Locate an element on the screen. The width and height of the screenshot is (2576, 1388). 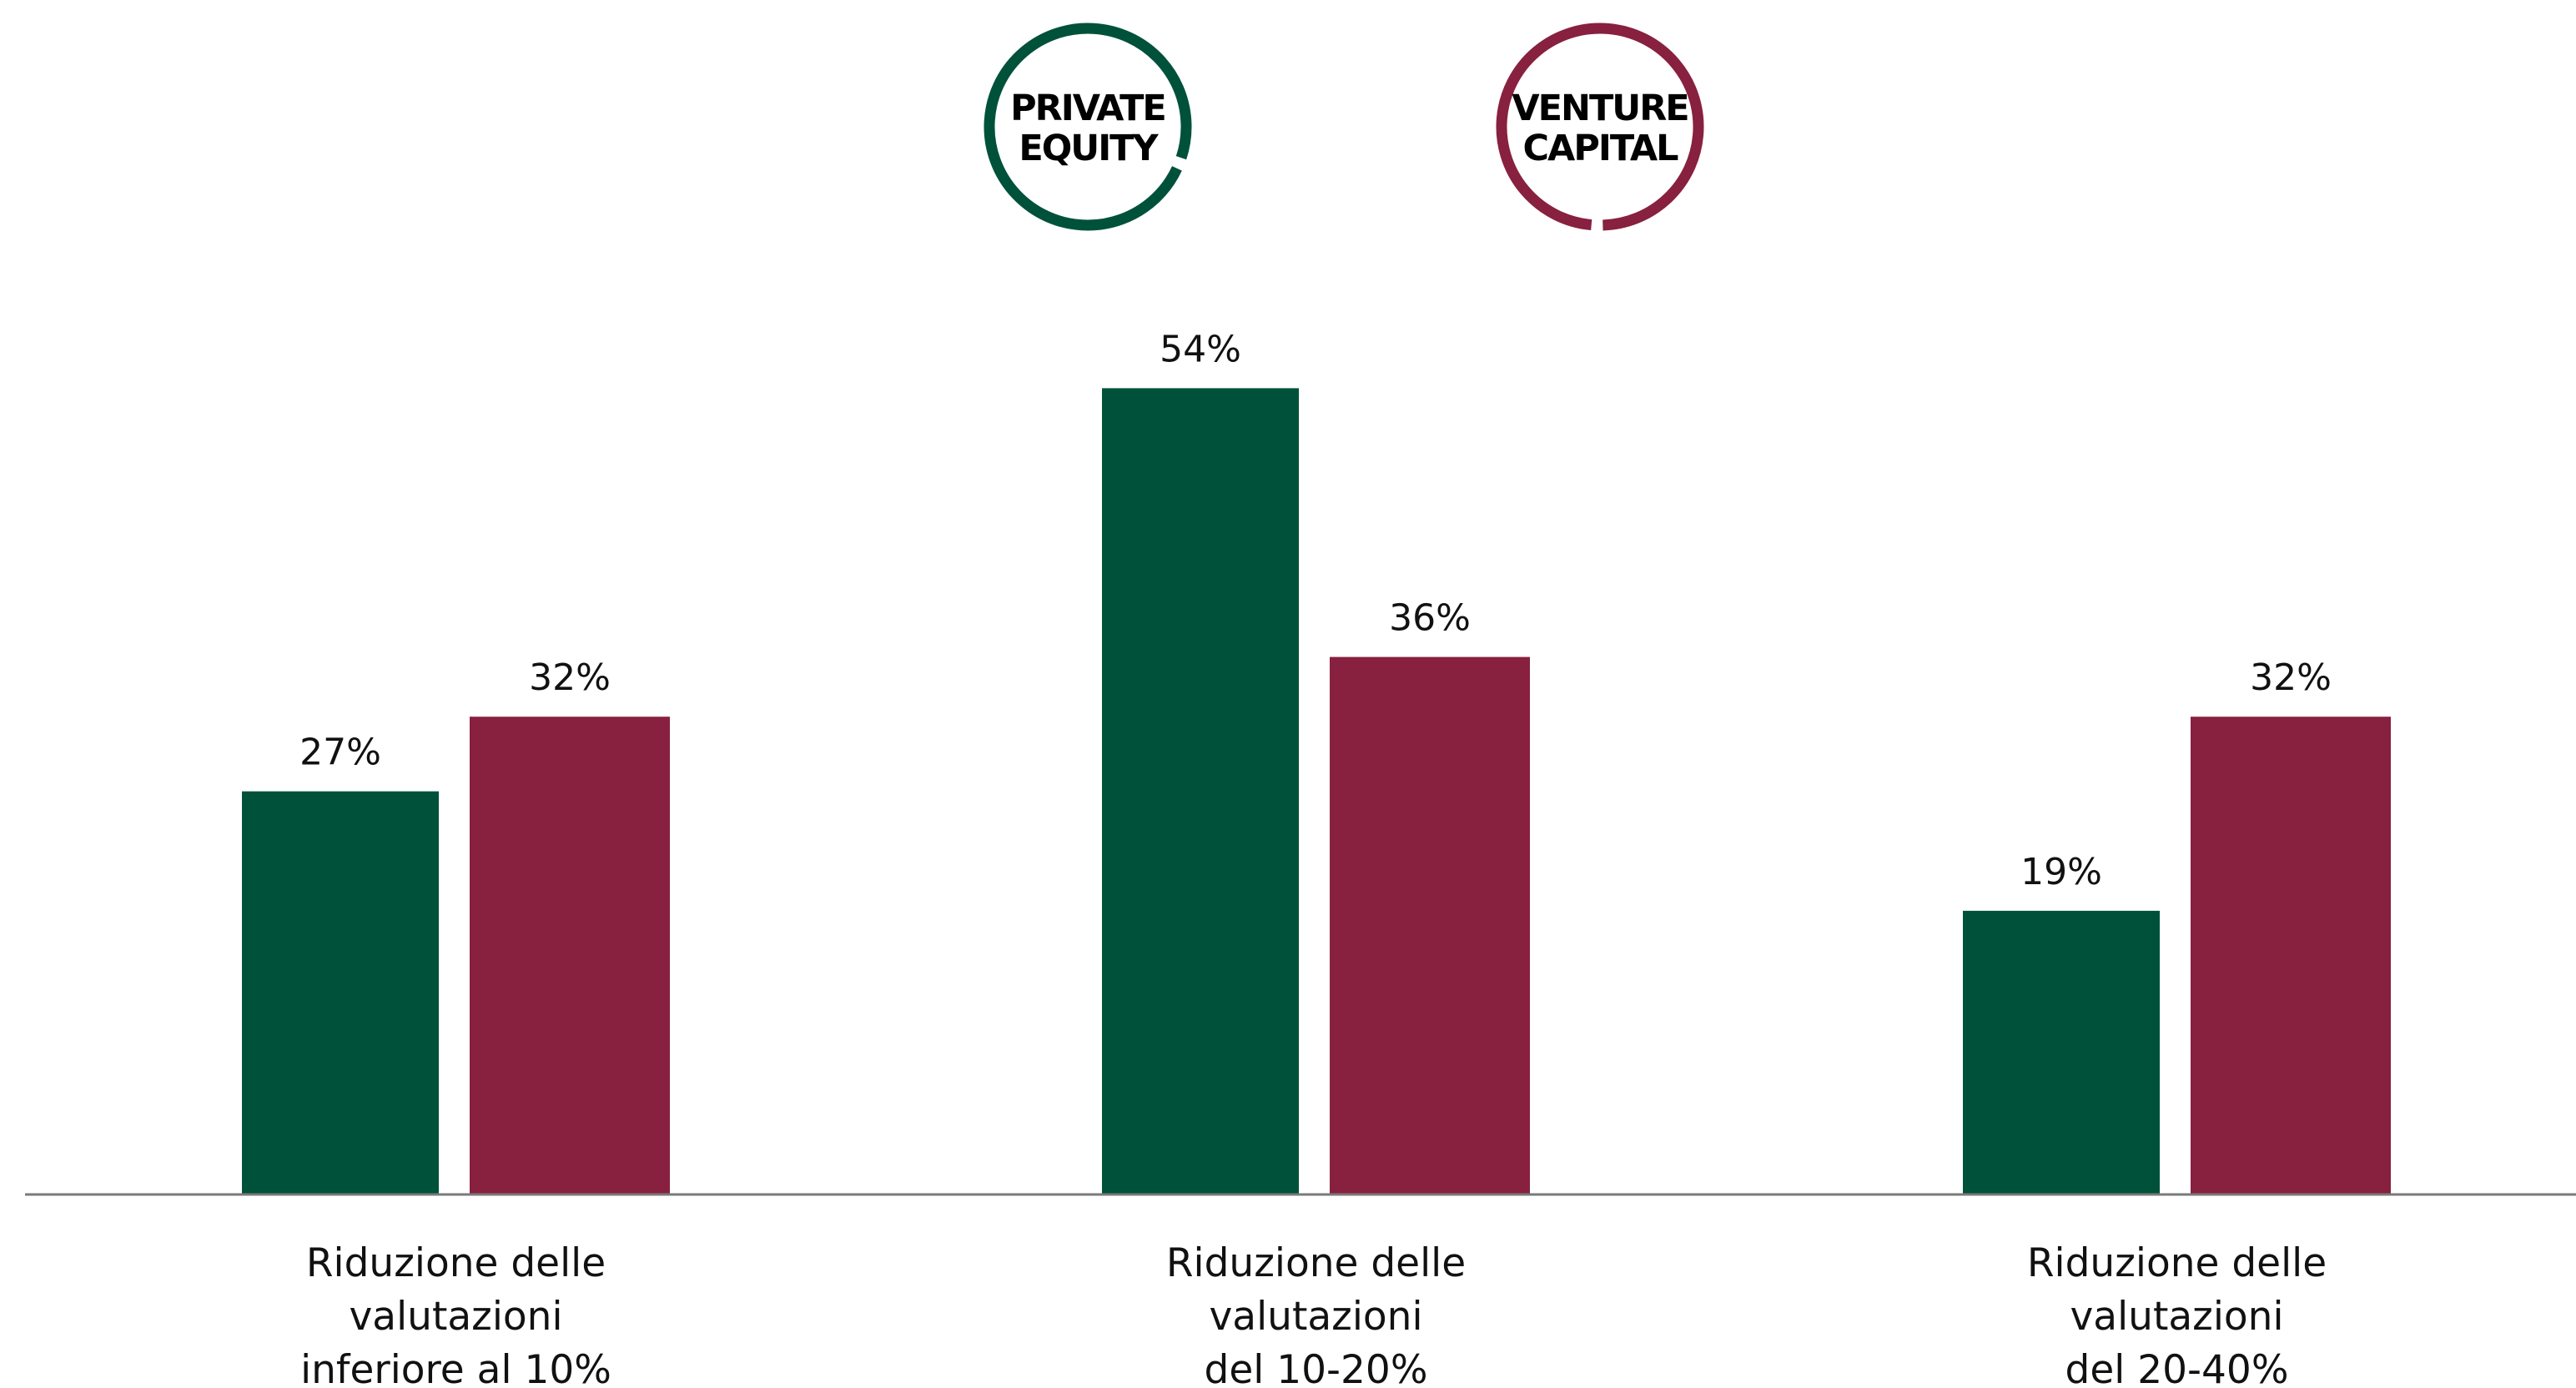
category-label-2-line-3: del 10-20% is located at coordinates (1316, 1367).